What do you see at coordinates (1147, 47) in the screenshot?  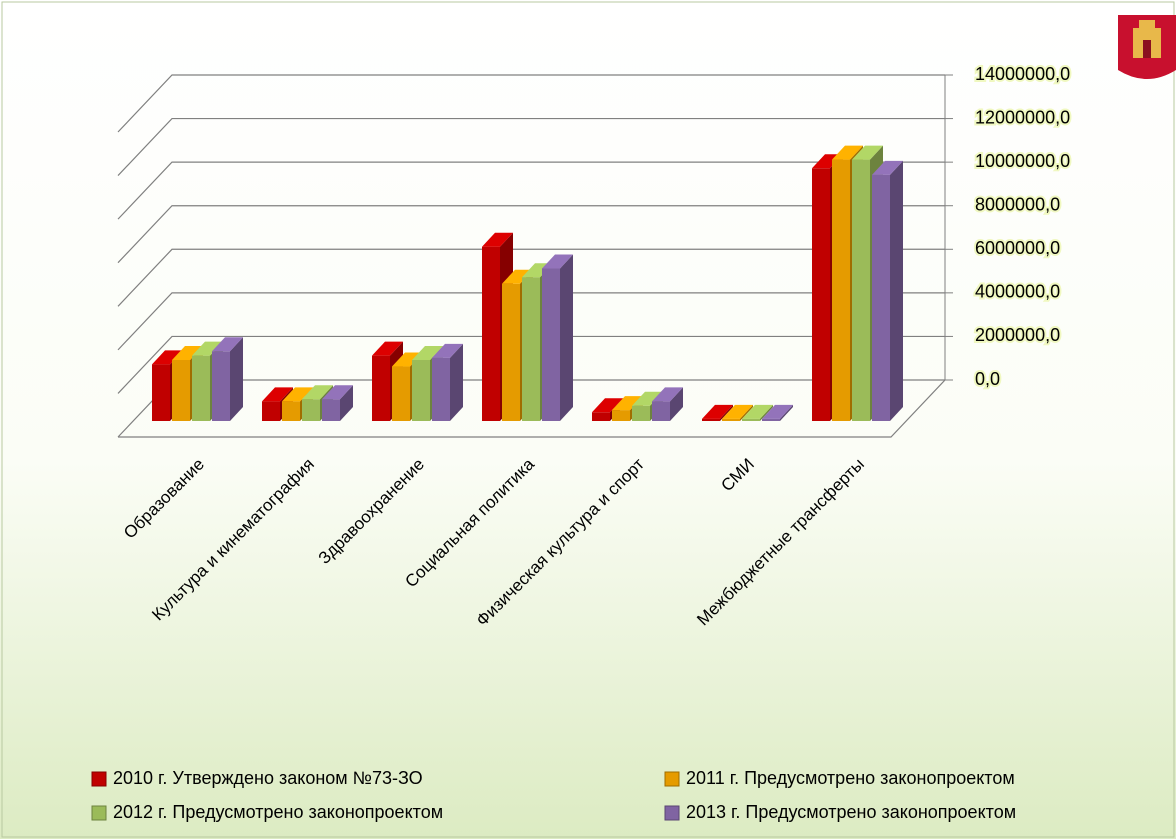 I see `emblem` at bounding box center [1147, 47].